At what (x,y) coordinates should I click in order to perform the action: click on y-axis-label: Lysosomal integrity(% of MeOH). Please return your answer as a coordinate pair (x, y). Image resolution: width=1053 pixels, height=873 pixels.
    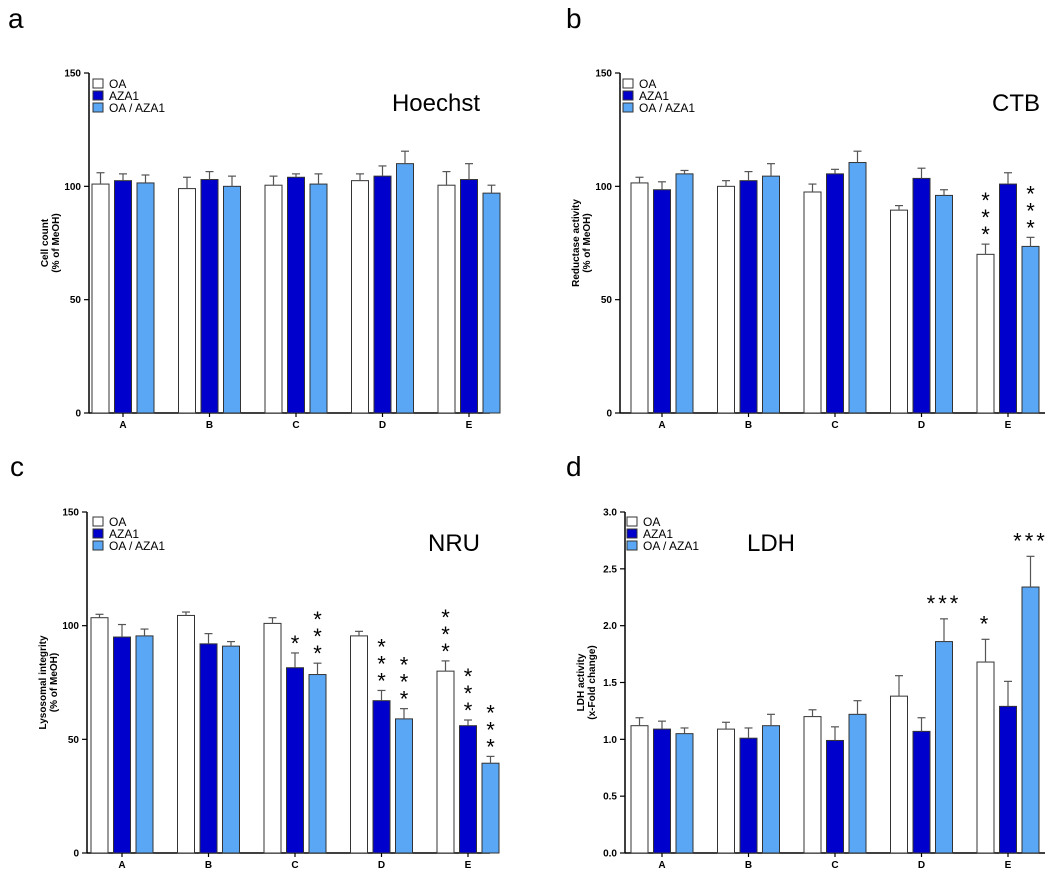
    Looking at the image, I should click on (49, 682).